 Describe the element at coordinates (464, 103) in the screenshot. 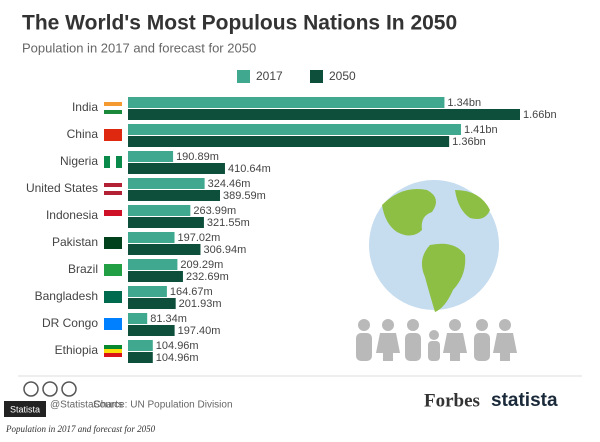

I see `value-label: 1.34bn` at that location.